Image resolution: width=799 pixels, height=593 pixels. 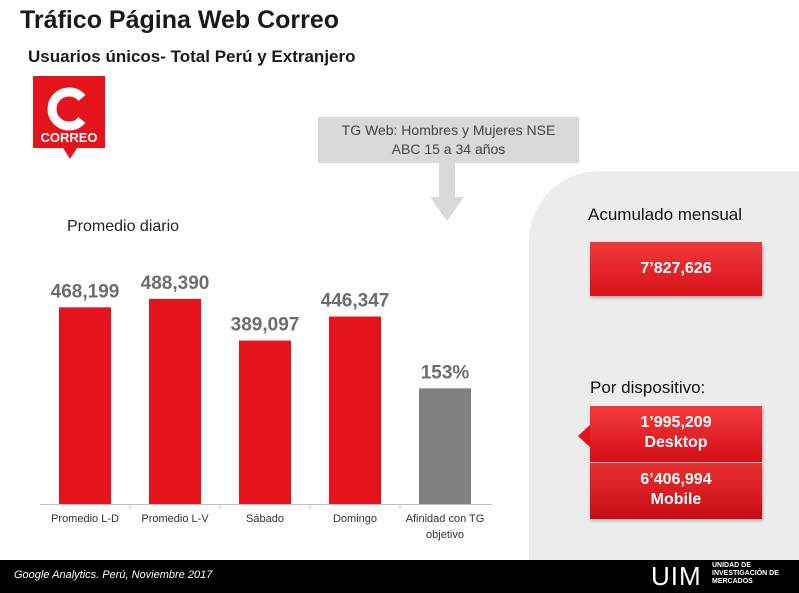 I want to click on mobile-box: 6’406,994 Mobile, so click(x=676, y=491).